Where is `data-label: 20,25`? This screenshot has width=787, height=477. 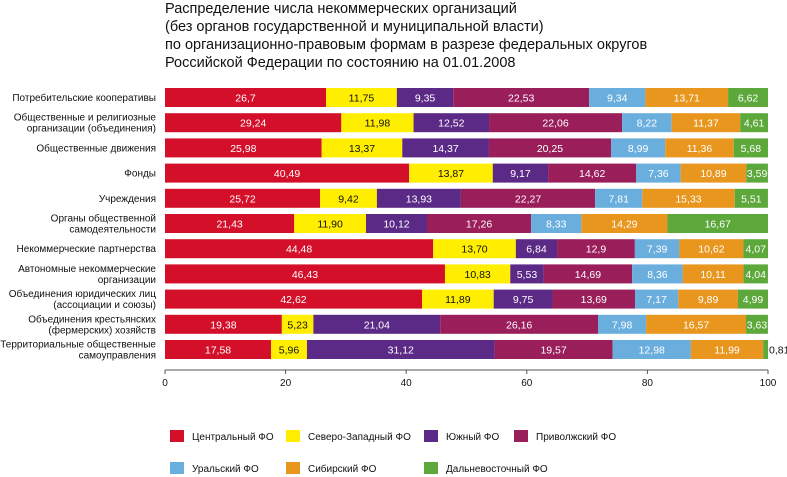
data-label: 20,25 is located at coordinates (550, 149).